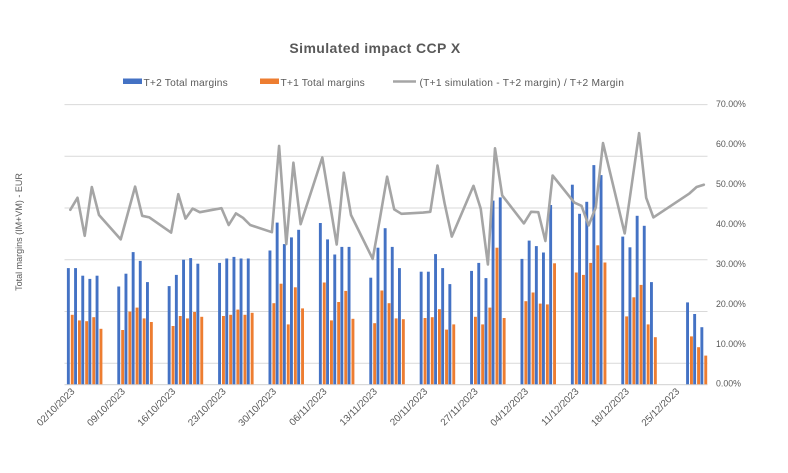 The image size is (788, 473). I want to click on svg-text: Simulated impact CCP X, so click(374, 48).